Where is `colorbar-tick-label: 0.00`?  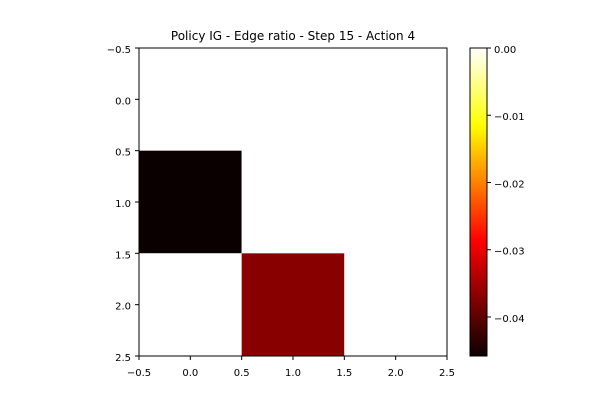
colorbar-tick-label: 0.00 is located at coordinates (505, 50).